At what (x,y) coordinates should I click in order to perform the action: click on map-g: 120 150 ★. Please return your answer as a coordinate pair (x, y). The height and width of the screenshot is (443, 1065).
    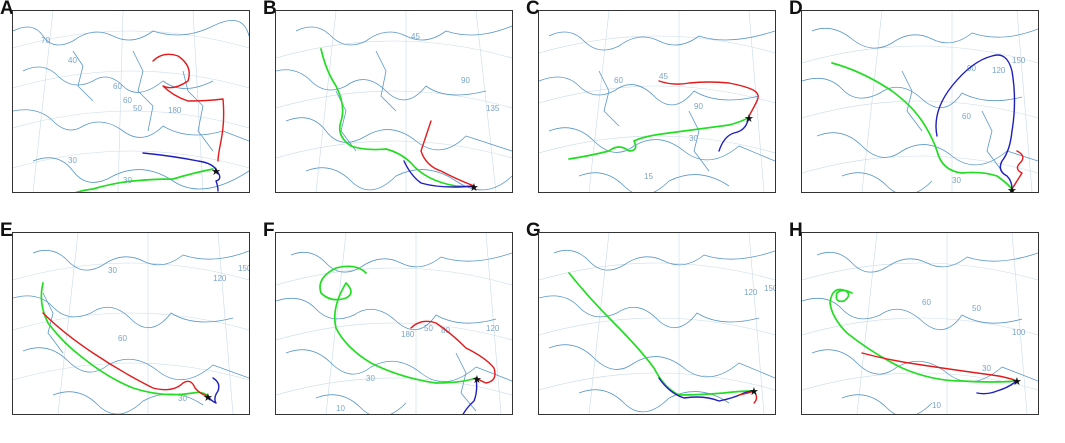
    Looking at the image, I should click on (657, 323).